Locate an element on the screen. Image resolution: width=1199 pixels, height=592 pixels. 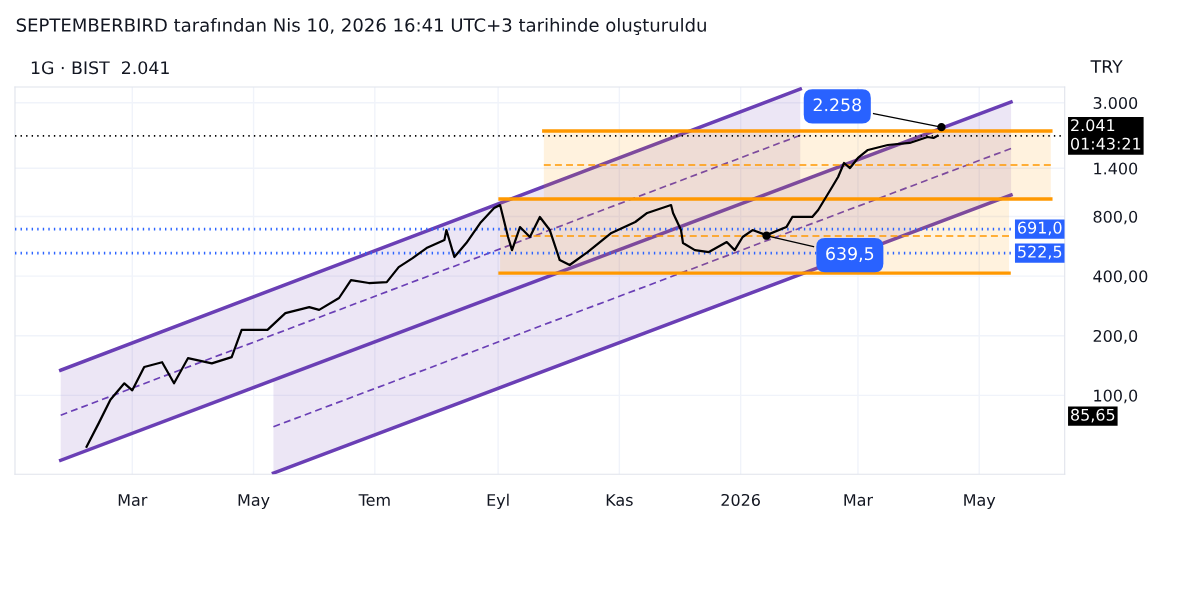
y-tick-label: 1.400 is located at coordinates (1116, 168).